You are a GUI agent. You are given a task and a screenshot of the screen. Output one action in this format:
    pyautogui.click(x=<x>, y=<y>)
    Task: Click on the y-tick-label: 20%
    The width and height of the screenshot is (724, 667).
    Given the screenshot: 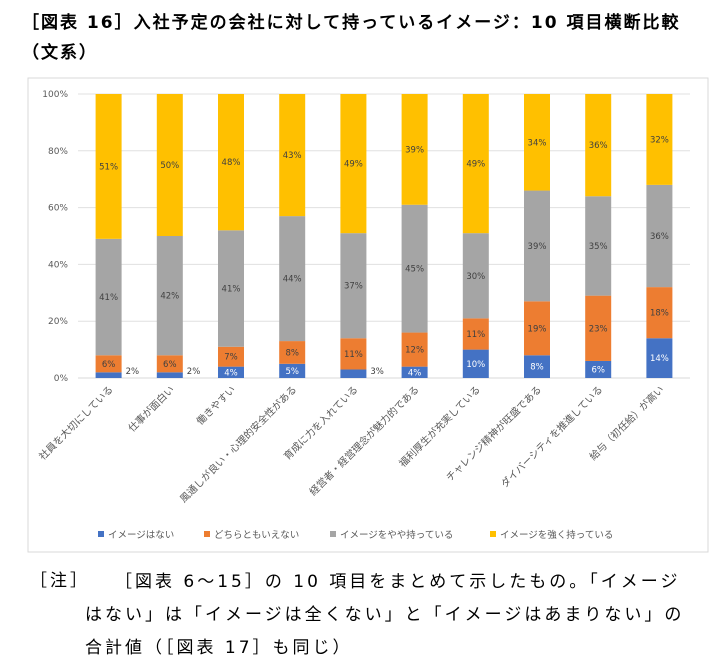 What is the action you would take?
    pyautogui.click(x=58, y=322)
    